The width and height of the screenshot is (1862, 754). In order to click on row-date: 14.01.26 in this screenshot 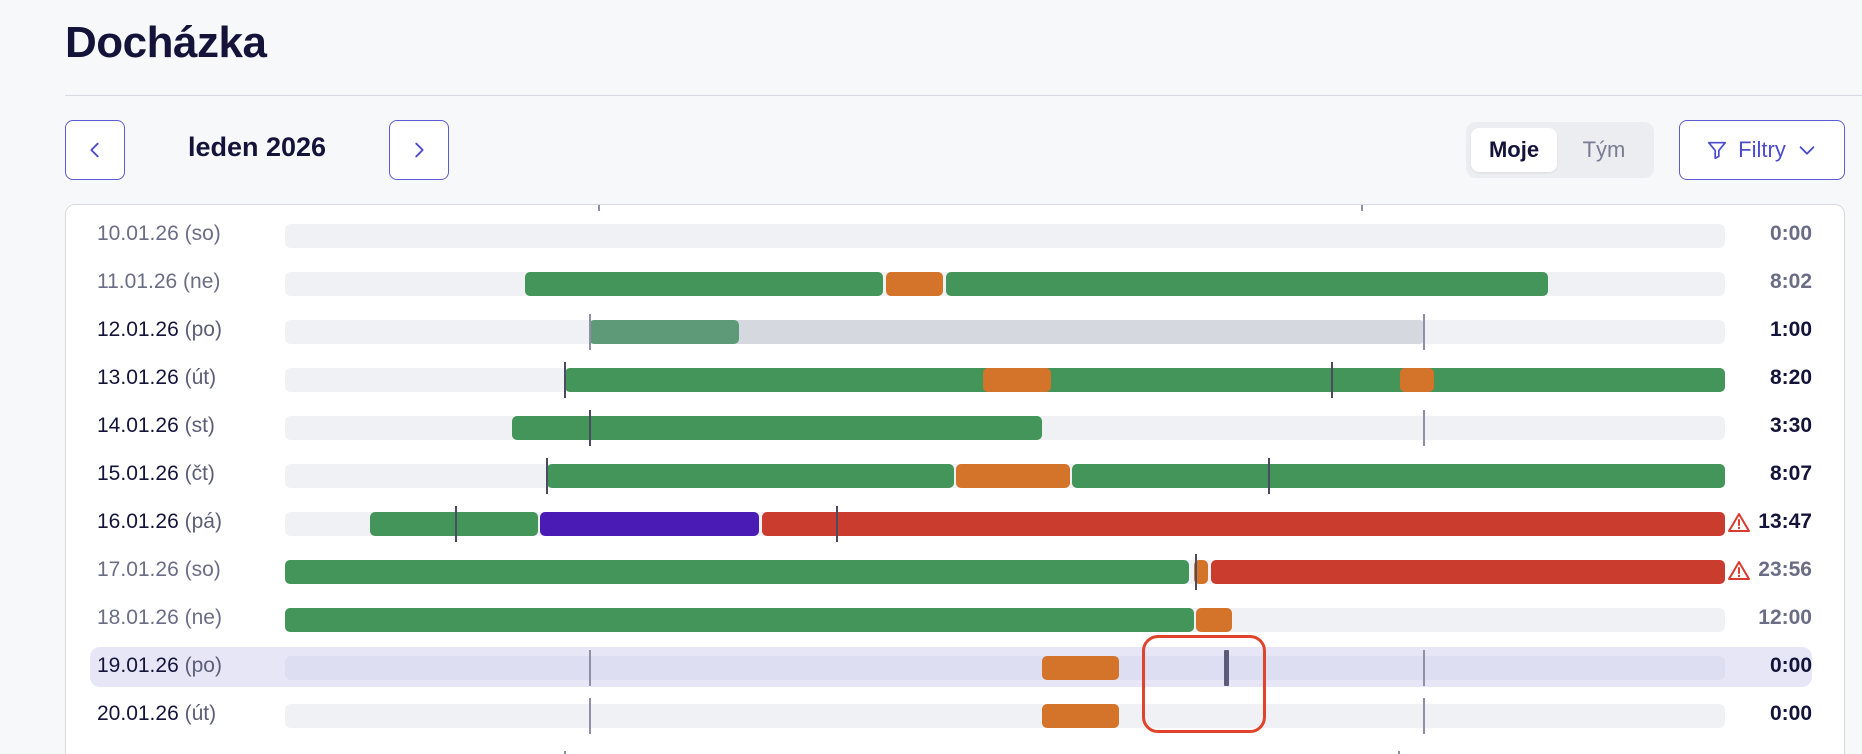, I will do `click(138, 425)`.